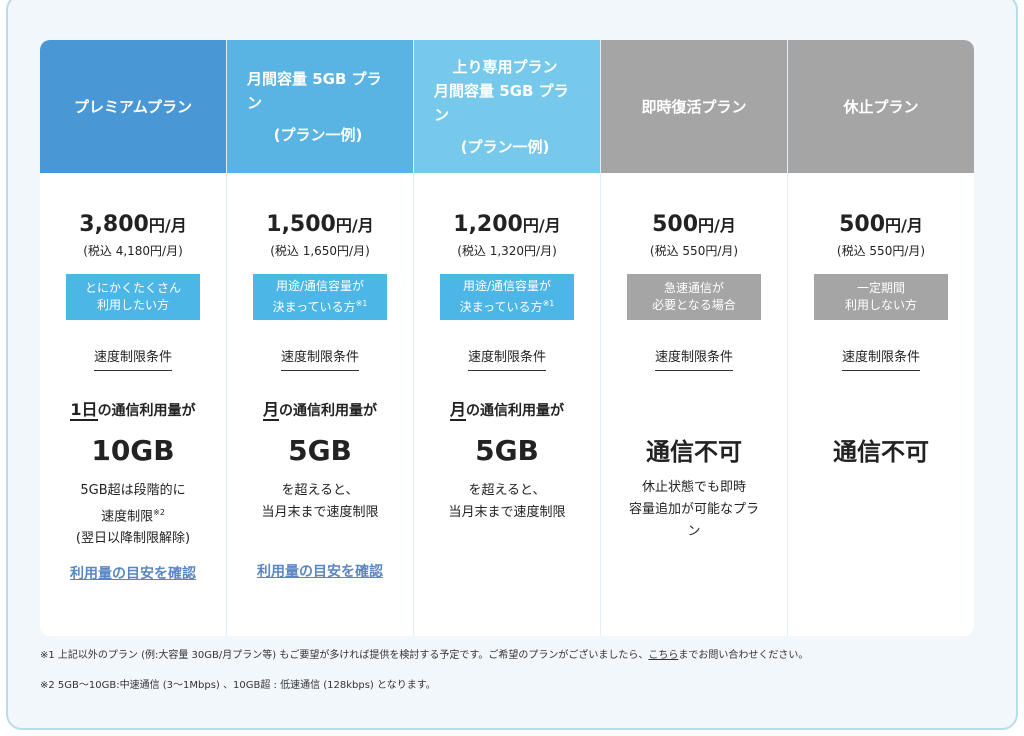 The width and height of the screenshot is (1024, 736). Describe the element at coordinates (505, 66) in the screenshot. I see `plan-name: 上り専用プラン` at that location.